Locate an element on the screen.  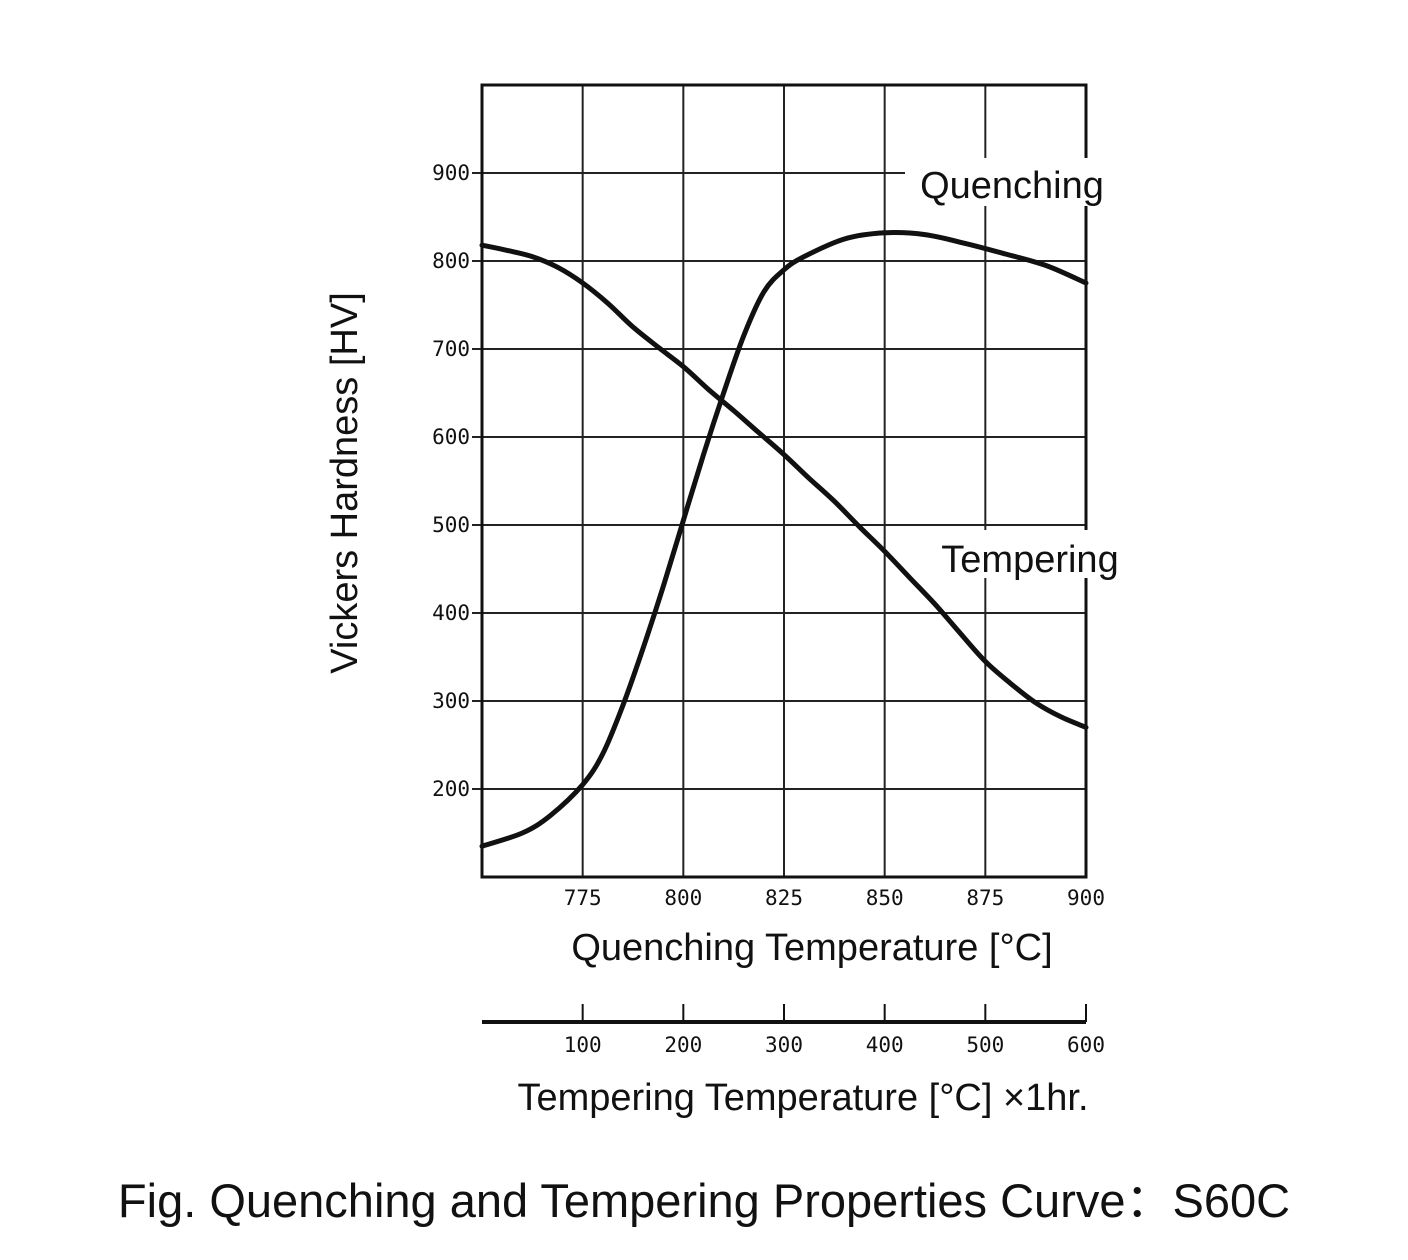
series-label-tempering: Tempering is located at coordinates (1029, 560).